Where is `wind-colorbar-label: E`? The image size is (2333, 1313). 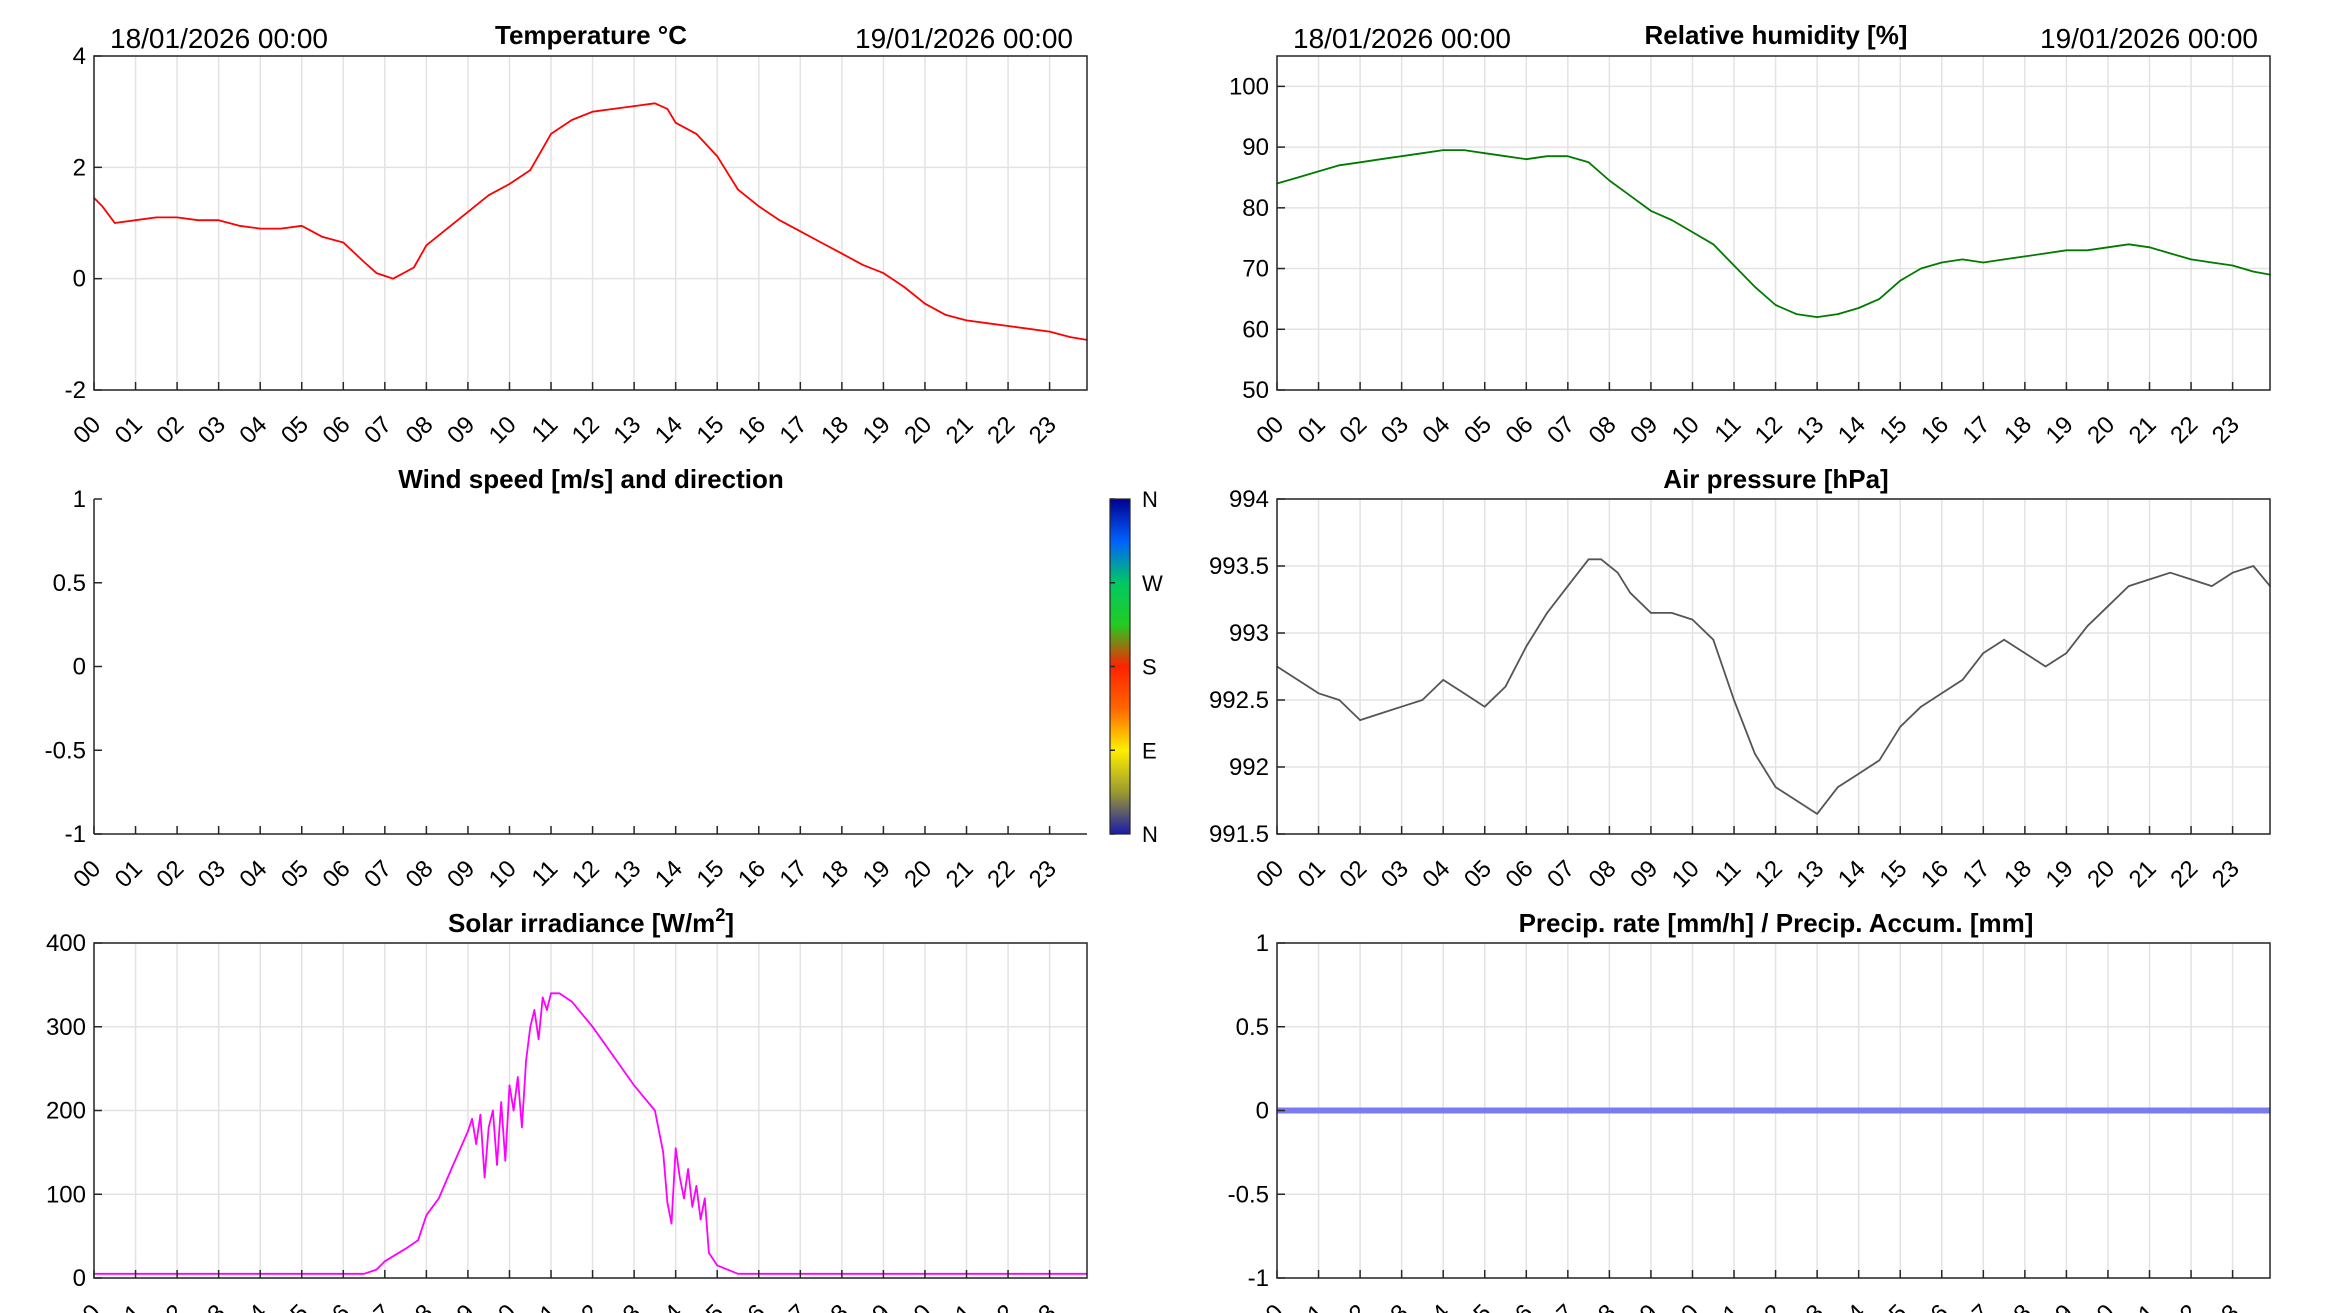
wind-colorbar-label: E is located at coordinates (1149, 750).